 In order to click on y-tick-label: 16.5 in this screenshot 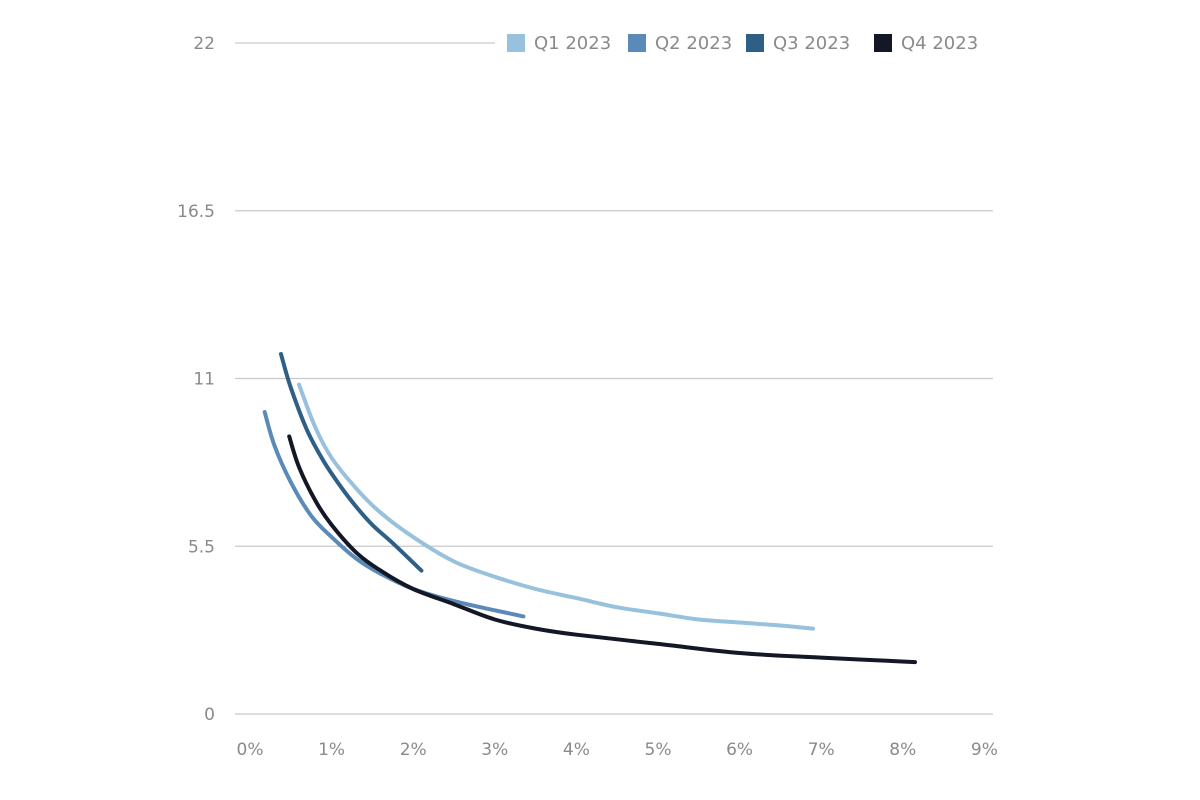, I will do `click(196, 212)`.